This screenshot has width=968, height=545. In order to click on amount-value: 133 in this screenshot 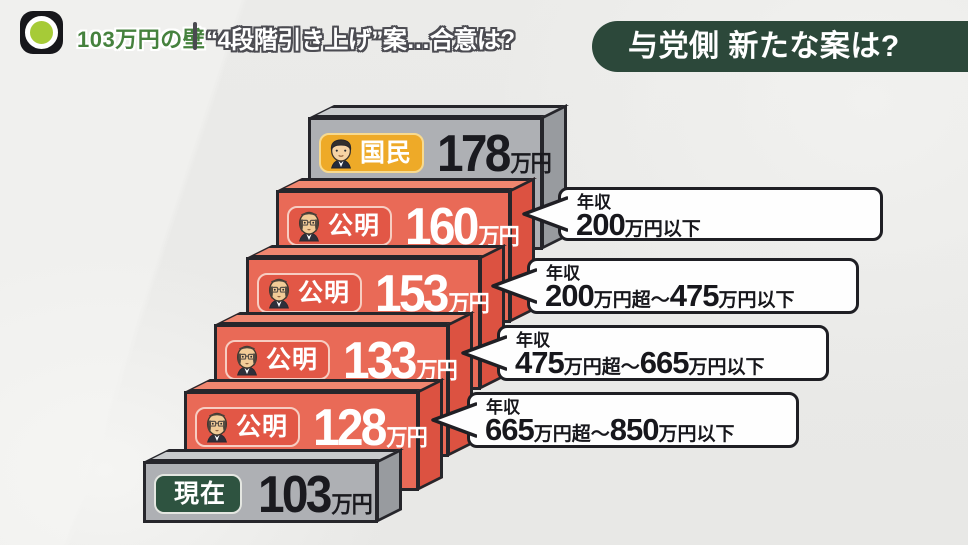, I will do `click(380, 361)`.